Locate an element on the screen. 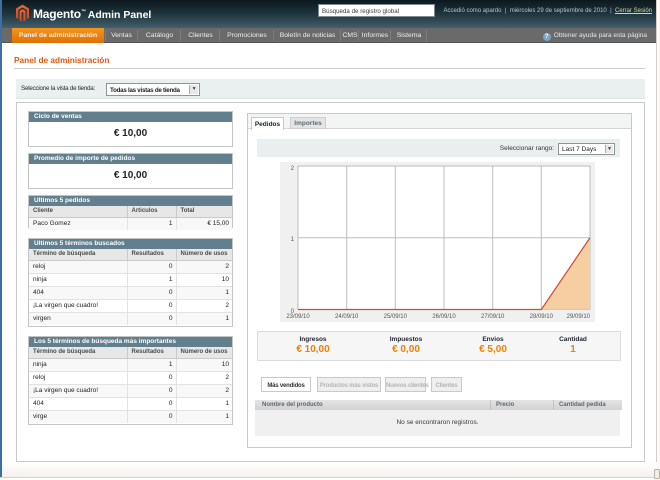 The height and width of the screenshot is (480, 660). svg-text: 29/09/10 is located at coordinates (579, 317).